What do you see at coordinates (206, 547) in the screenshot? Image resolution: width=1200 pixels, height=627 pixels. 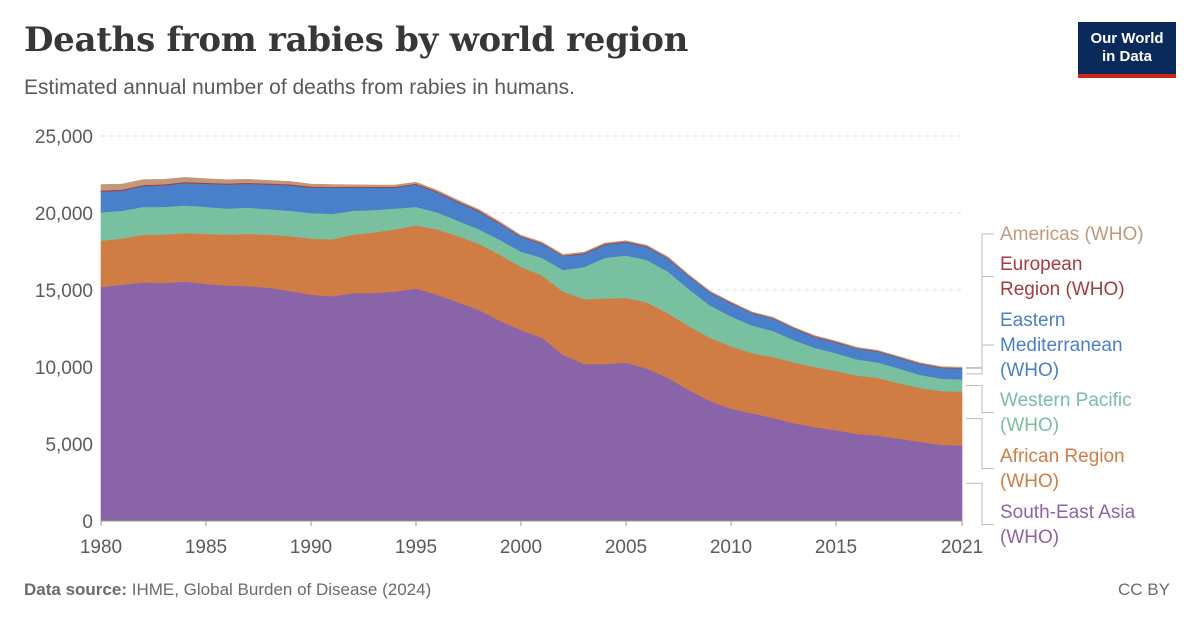 I see `x-tick-label: 1985` at bounding box center [206, 547].